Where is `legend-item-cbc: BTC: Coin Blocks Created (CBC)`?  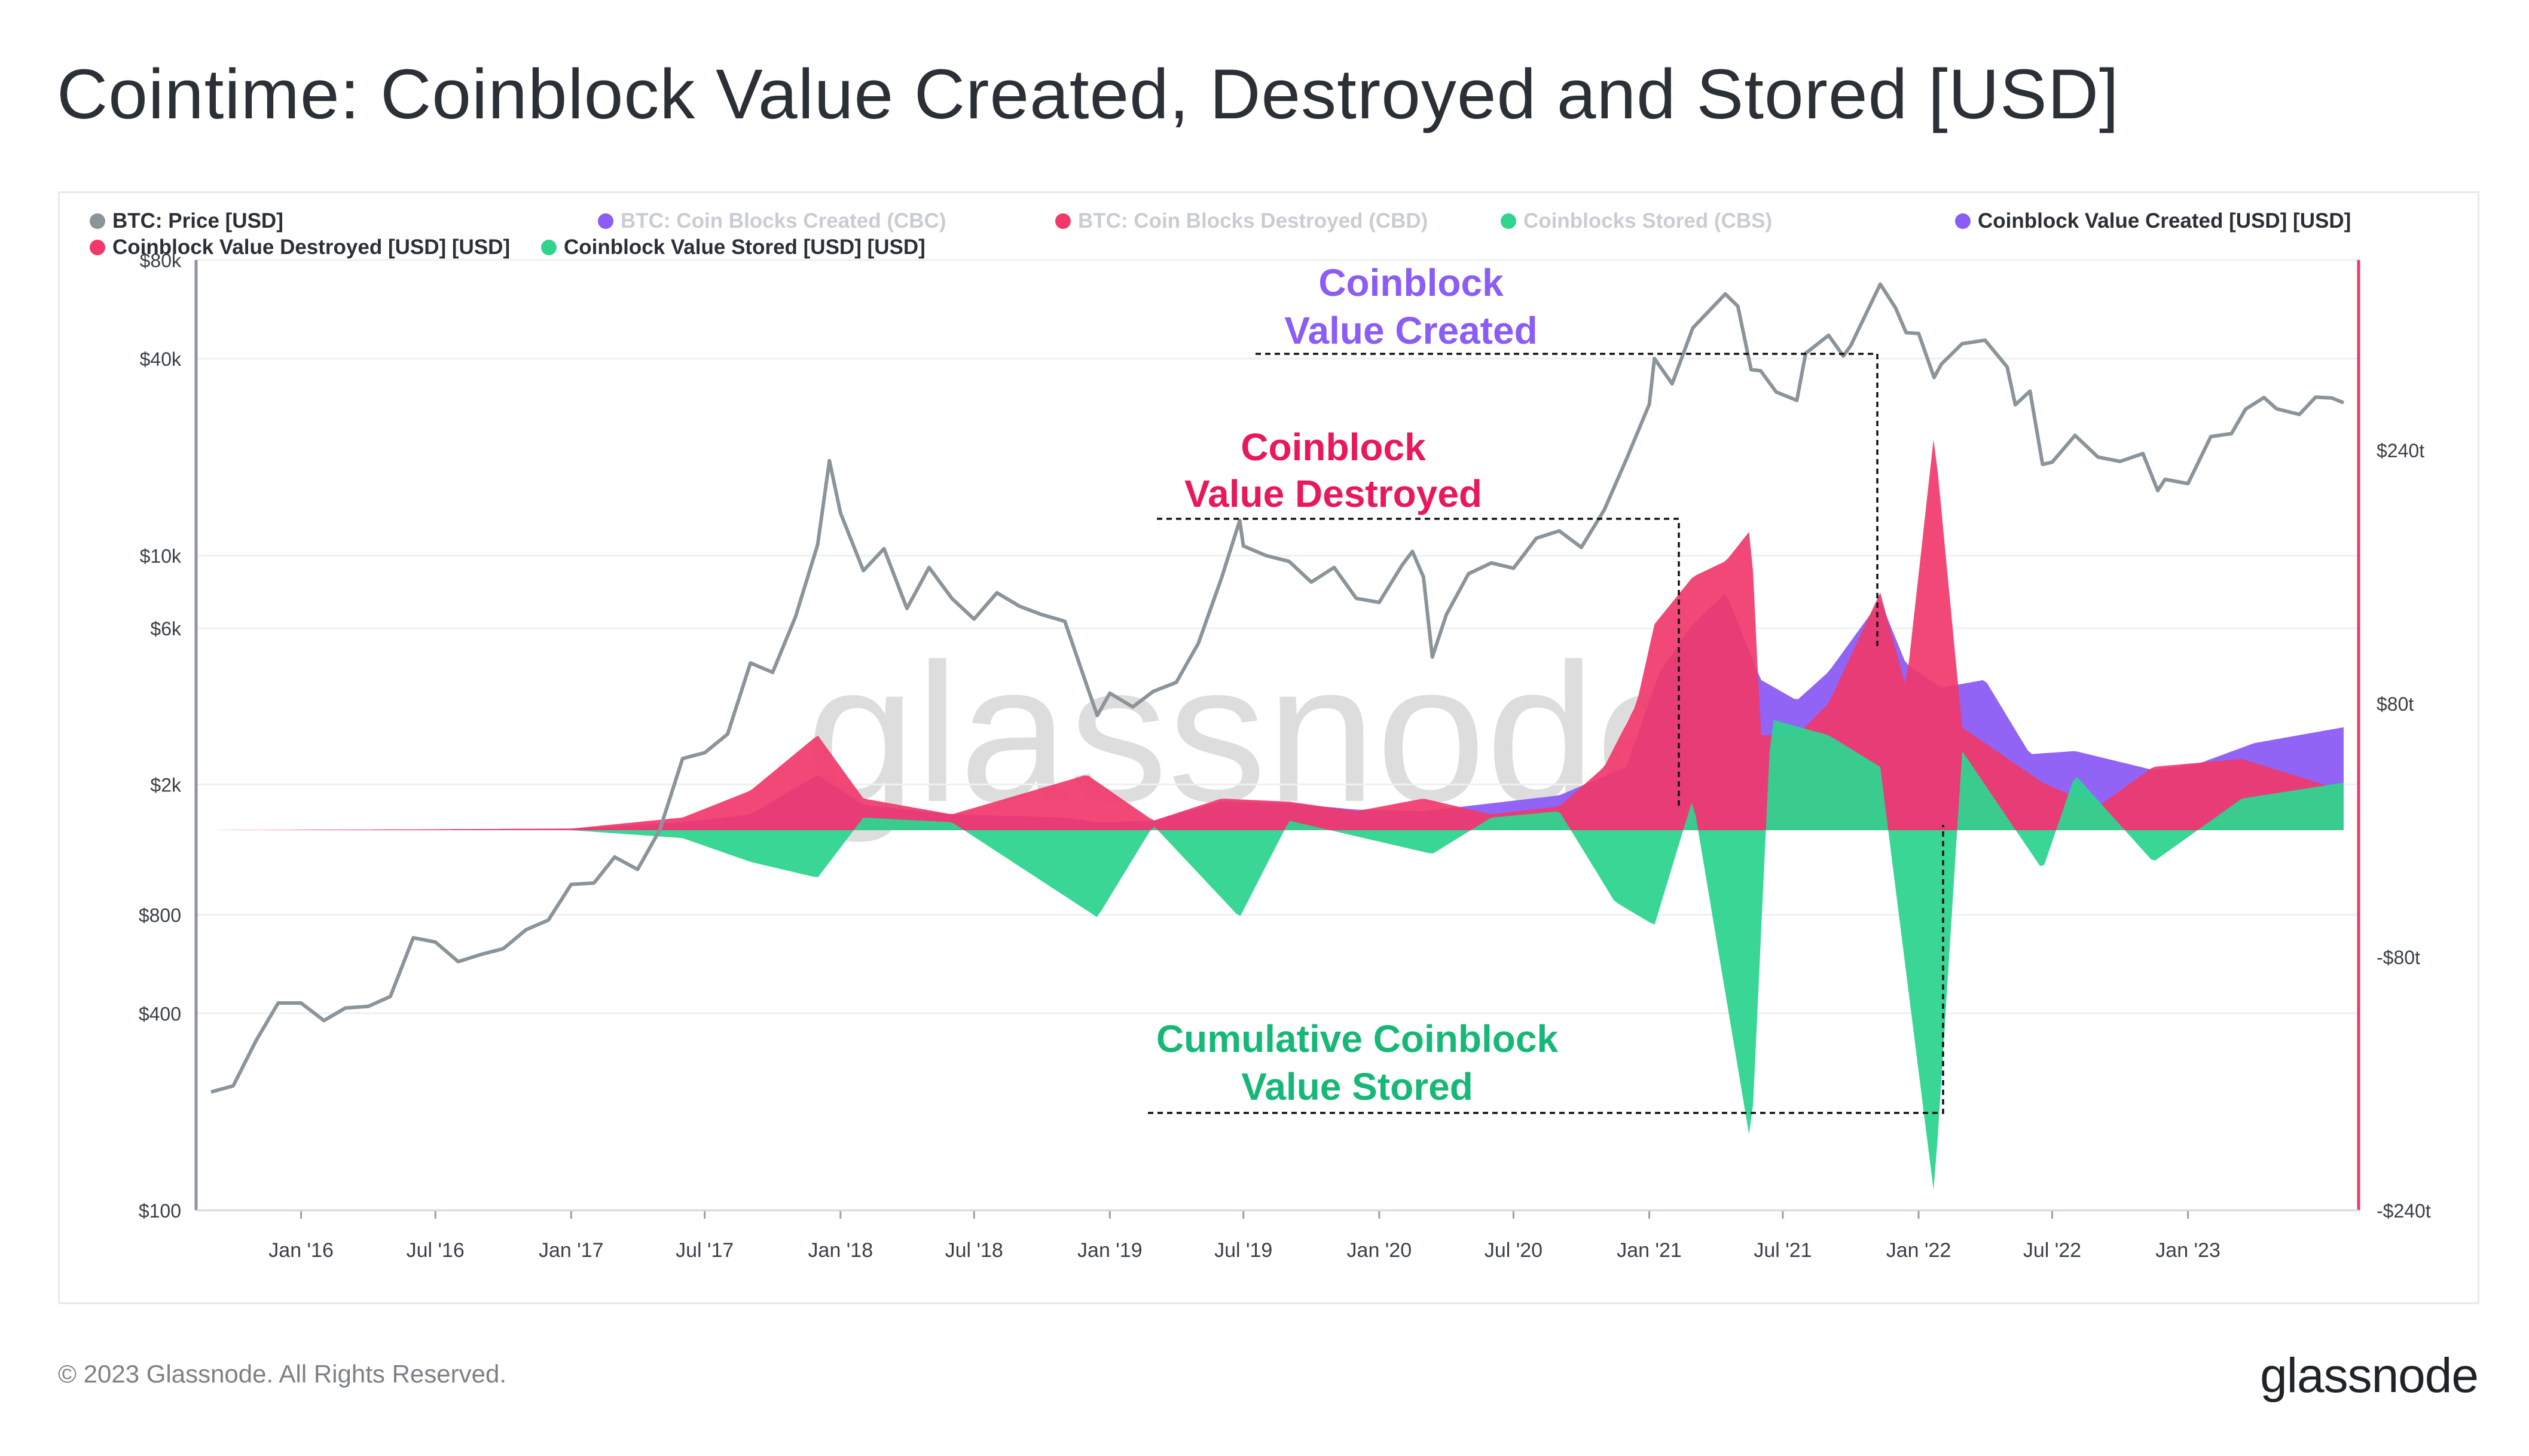
legend-item-cbc: BTC: Coin Blocks Created (CBC) is located at coordinates (772, 221).